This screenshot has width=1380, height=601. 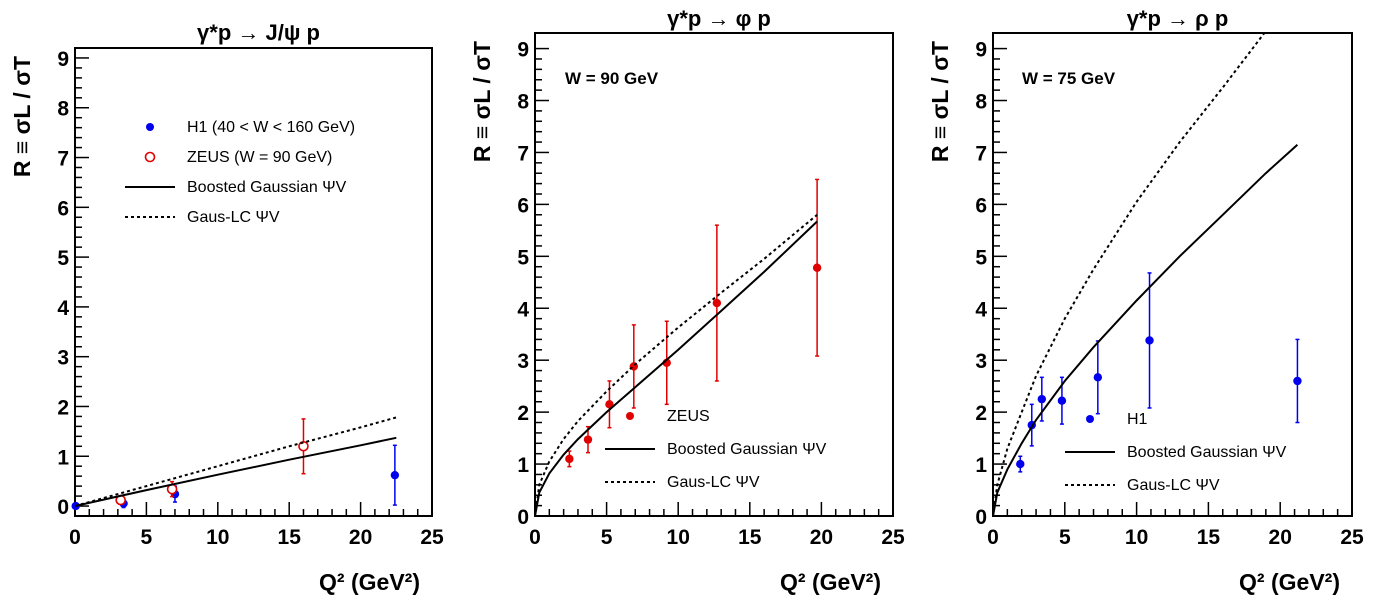 I want to click on chart-title: γ*p → J/ψ p, so click(x=258, y=32).